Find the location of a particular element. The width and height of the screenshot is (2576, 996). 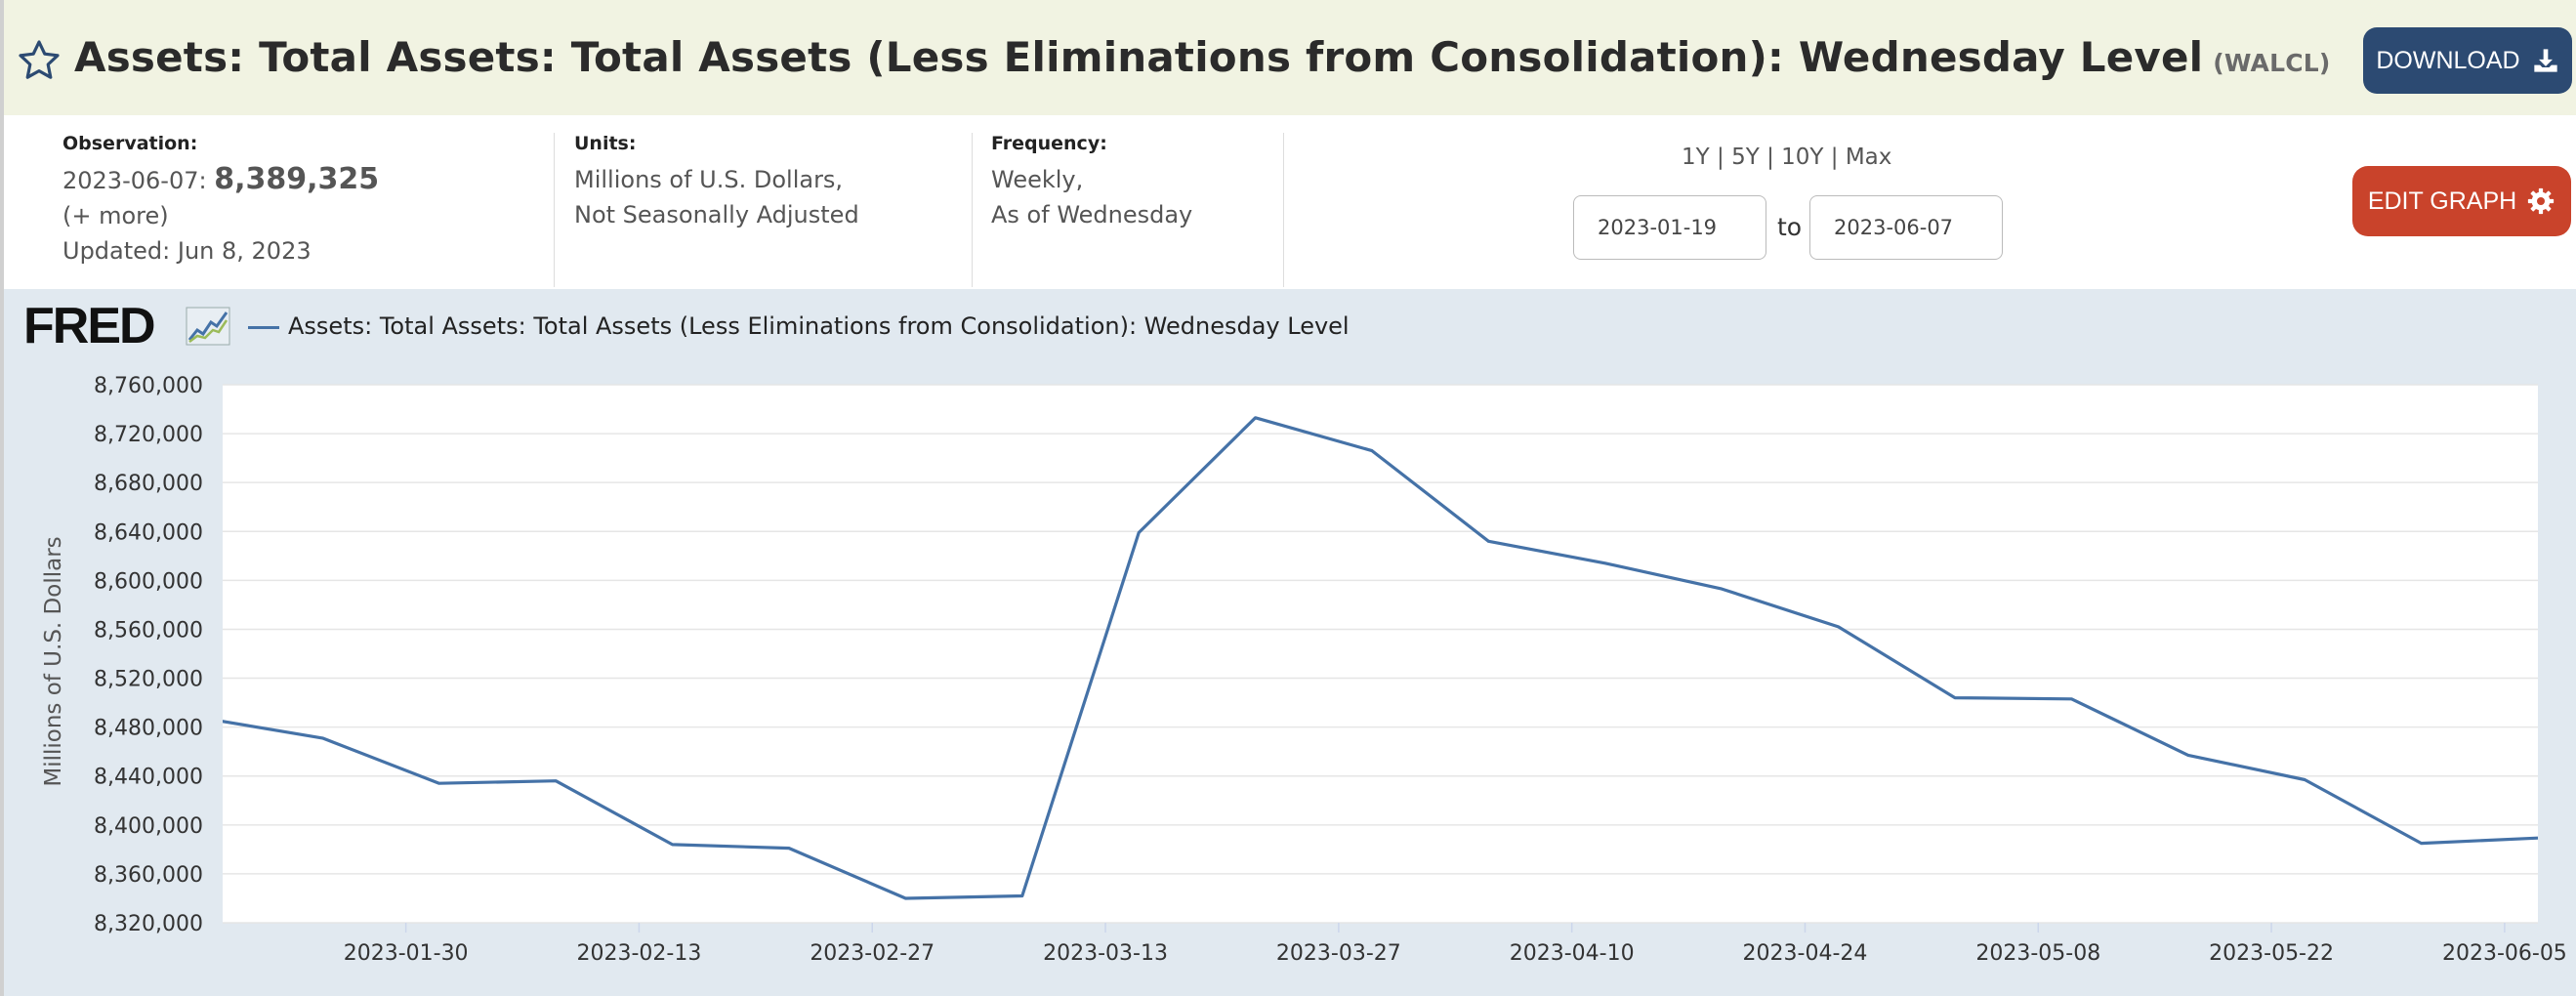

start-date-input: 2023-01-19 is located at coordinates (1670, 227).